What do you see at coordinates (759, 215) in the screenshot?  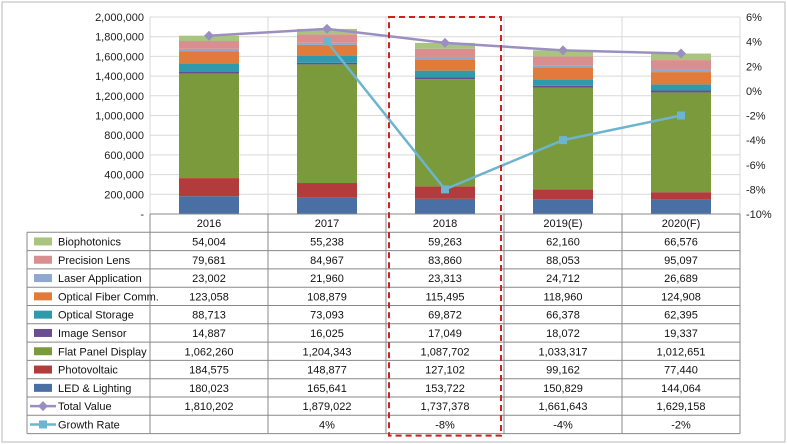 I see `y-right-tick-label: -10%` at bounding box center [759, 215].